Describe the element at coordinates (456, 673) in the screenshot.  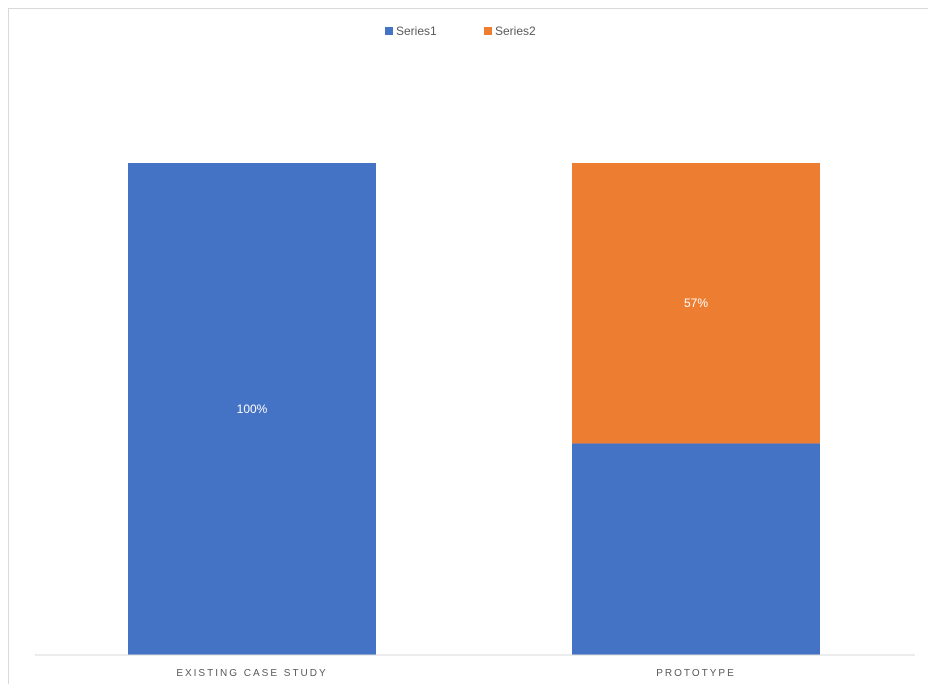
I see `x-tick-labels: EXISTING CASE STUDY PROTOTYPE` at that location.